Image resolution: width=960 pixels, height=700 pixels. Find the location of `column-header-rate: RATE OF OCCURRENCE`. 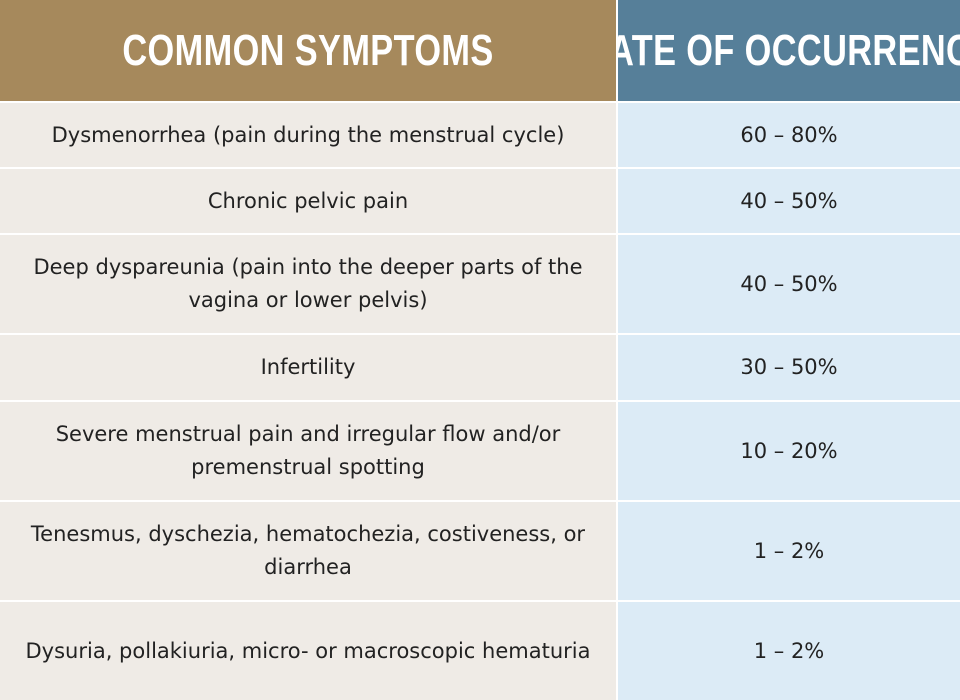

column-header-rate: RATE OF OCCURRENCE is located at coordinates (788, 50).